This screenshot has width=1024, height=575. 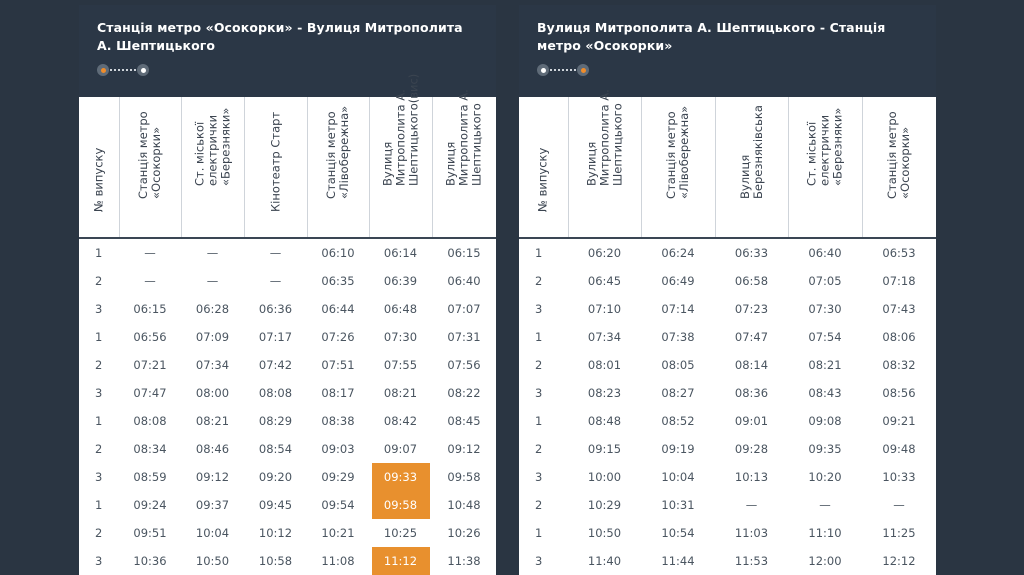 I want to click on cell-value: 10:54, so click(x=678, y=533).